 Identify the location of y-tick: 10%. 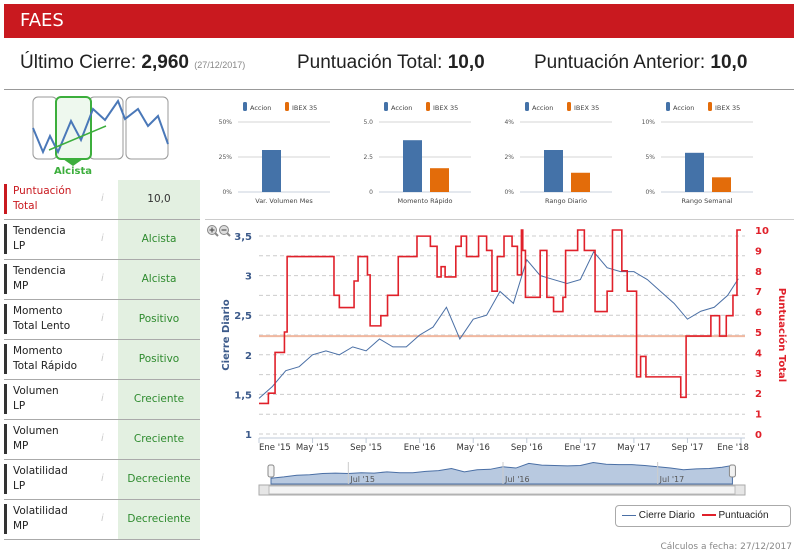
(649, 122).